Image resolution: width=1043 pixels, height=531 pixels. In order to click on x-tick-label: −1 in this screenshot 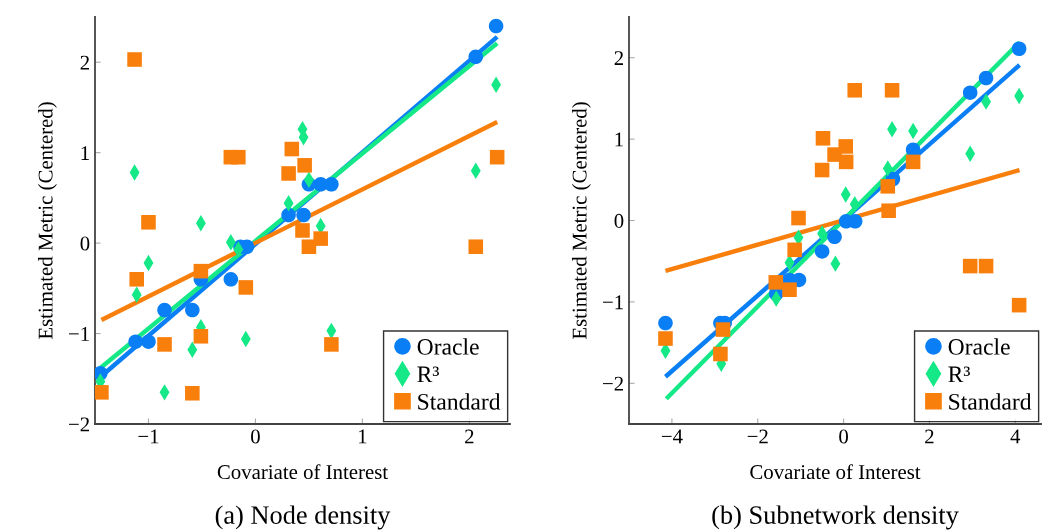, I will do `click(148, 436)`.